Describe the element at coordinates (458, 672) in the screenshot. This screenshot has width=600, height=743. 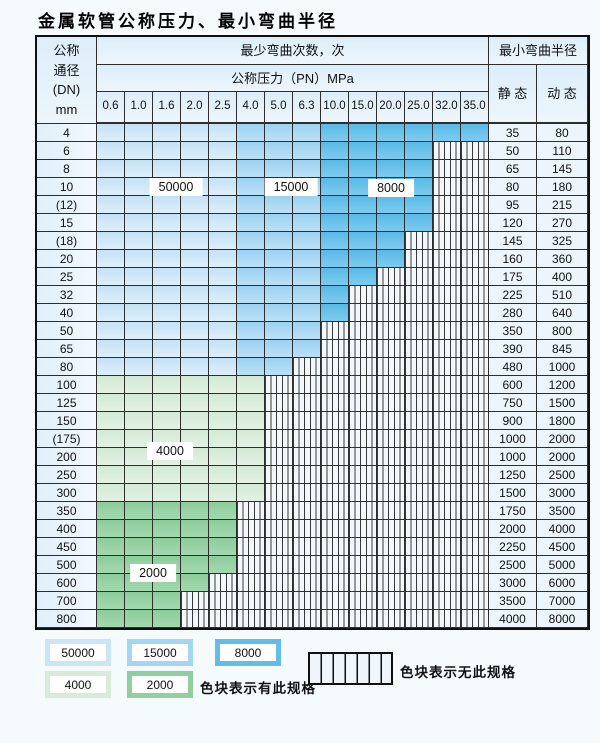
I see `legend-no-spec-text: 色块表示无此规格` at that location.